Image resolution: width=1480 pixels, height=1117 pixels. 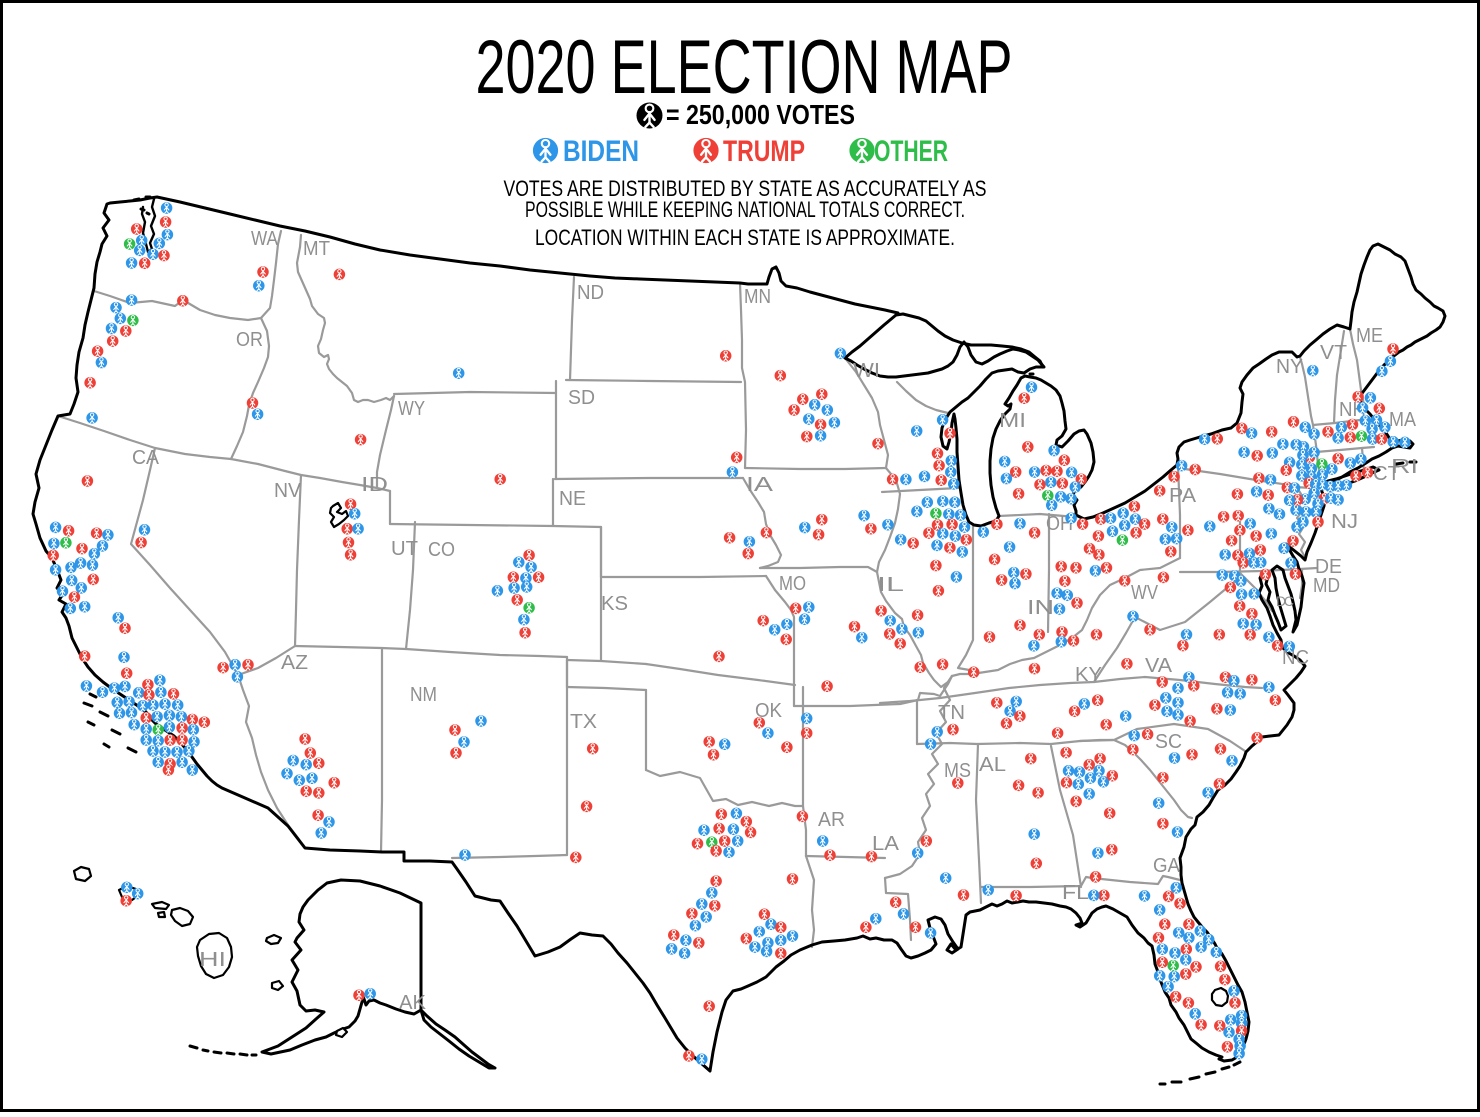 I want to click on svg-text: = 250,000 VOTES, so click(x=760, y=114).